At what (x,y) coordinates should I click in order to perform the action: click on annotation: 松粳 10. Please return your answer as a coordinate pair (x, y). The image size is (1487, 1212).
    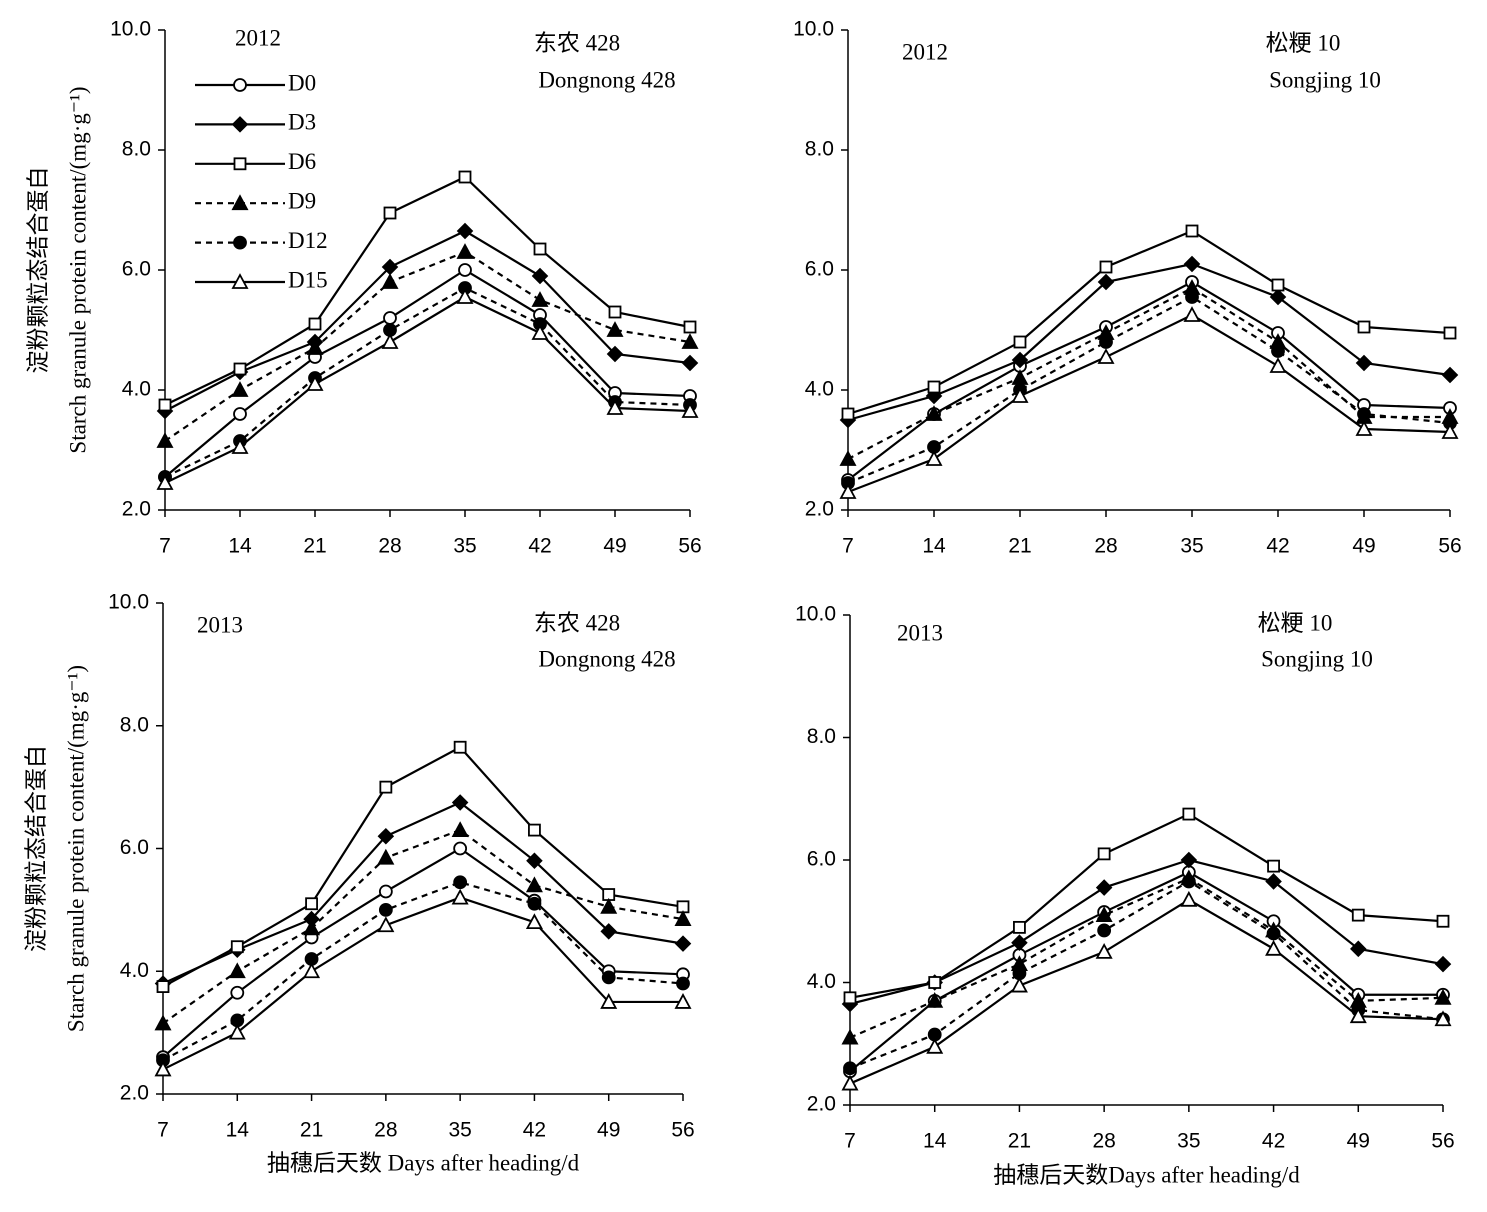
    Looking at the image, I should click on (1303, 42).